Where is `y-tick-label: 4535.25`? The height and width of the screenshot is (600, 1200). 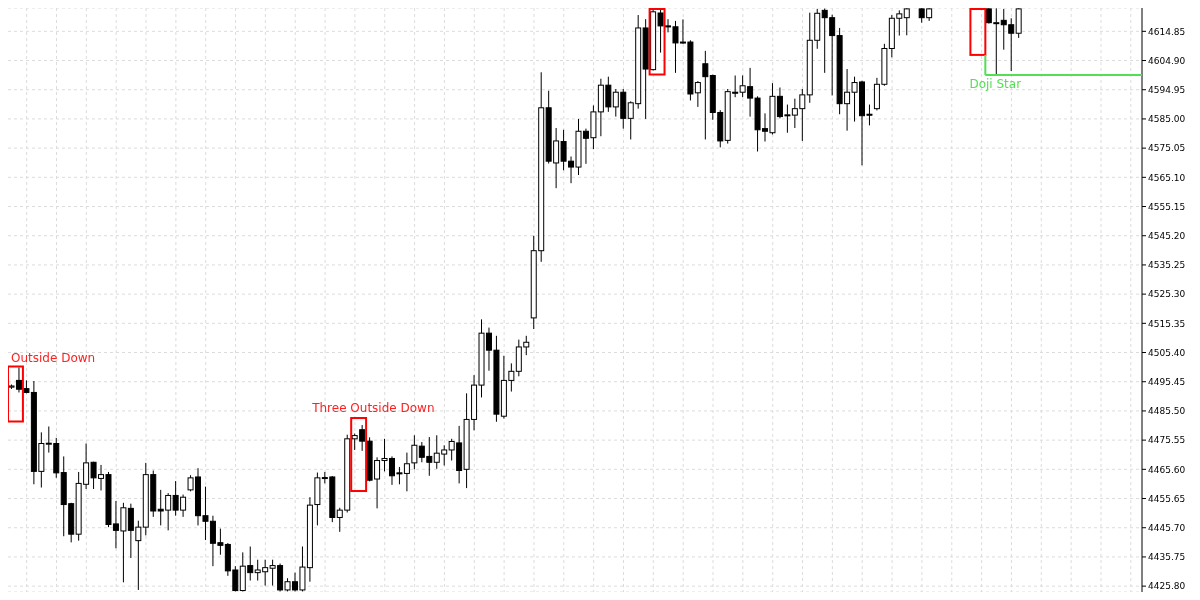 y-tick-label: 4535.25 is located at coordinates (1167, 265).